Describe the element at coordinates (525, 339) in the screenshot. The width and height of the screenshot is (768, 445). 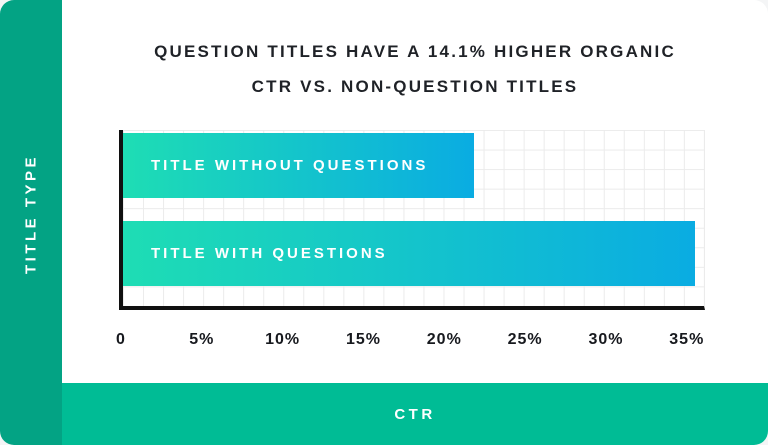
I see `x-tick-25: 25%` at that location.